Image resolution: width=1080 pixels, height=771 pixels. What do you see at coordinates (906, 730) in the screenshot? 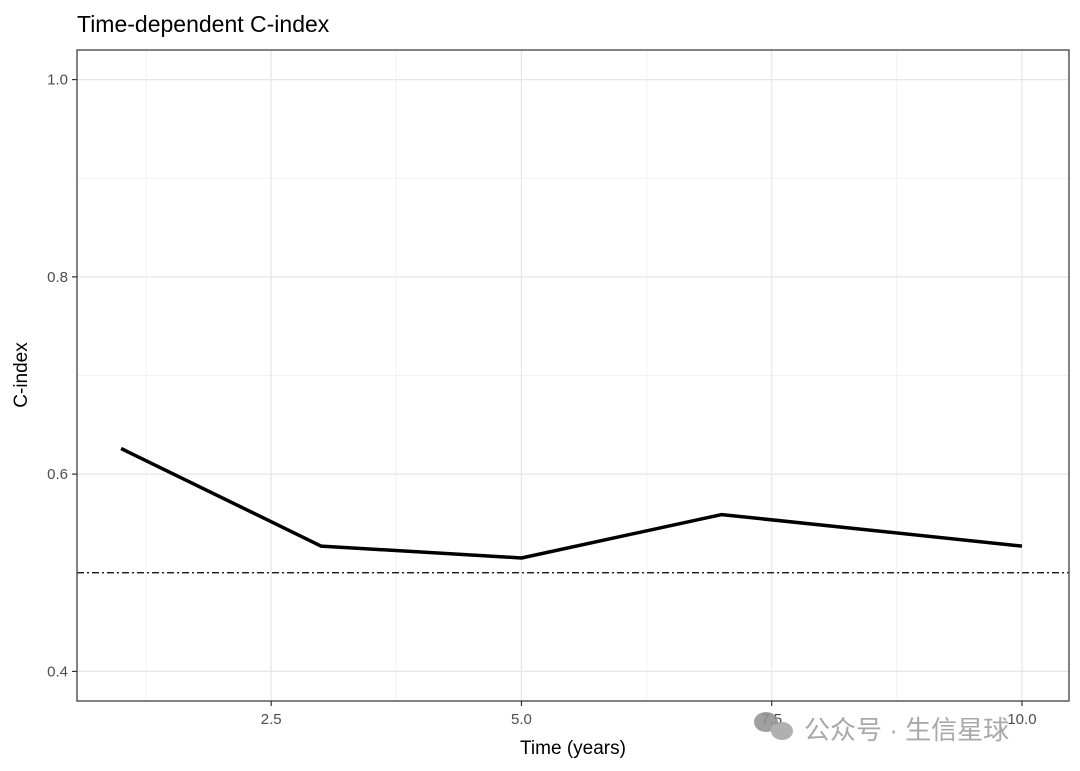
I see `watermark-text: 公众号 · 生信星球` at bounding box center [906, 730].